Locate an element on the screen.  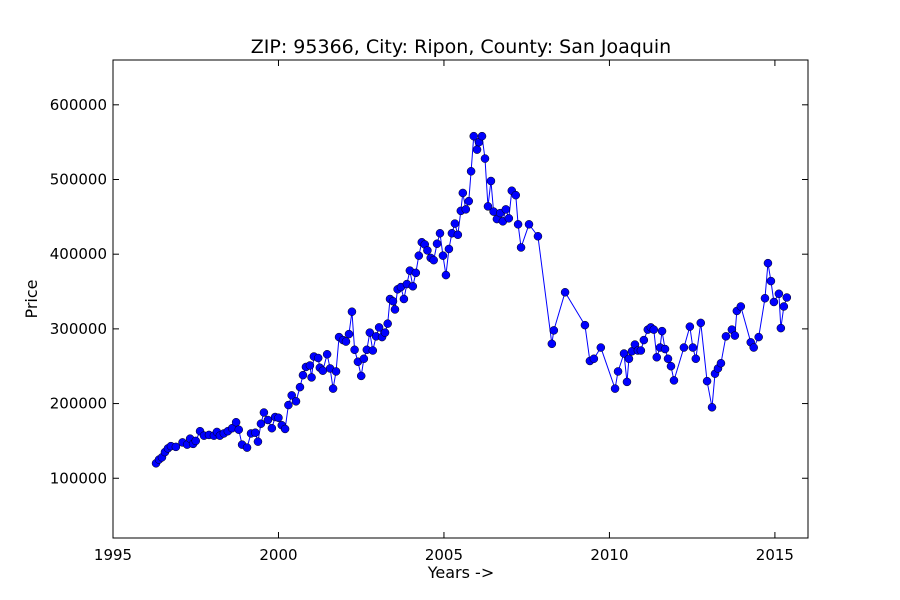
x-tick-label: 2010 is located at coordinates (609, 555).